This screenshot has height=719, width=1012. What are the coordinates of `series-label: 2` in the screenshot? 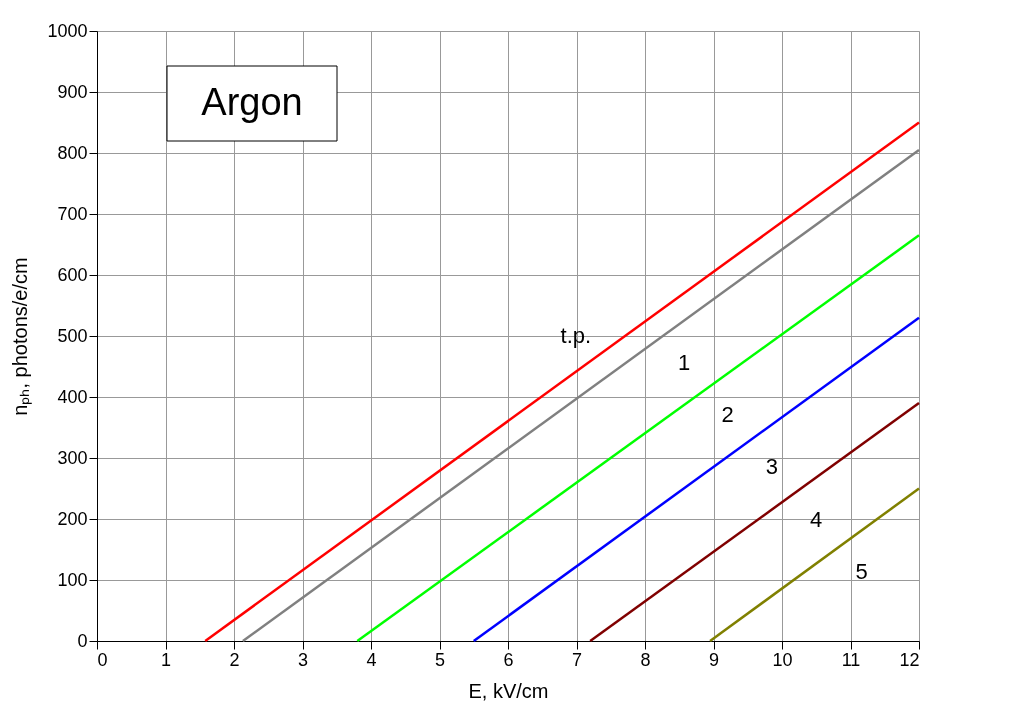 It's located at (727, 415).